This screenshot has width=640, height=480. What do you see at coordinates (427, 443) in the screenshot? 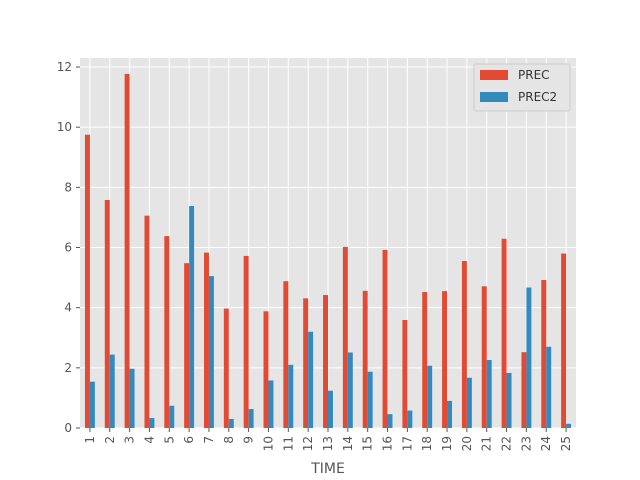
I see `x-tick-label: 18` at bounding box center [427, 443].